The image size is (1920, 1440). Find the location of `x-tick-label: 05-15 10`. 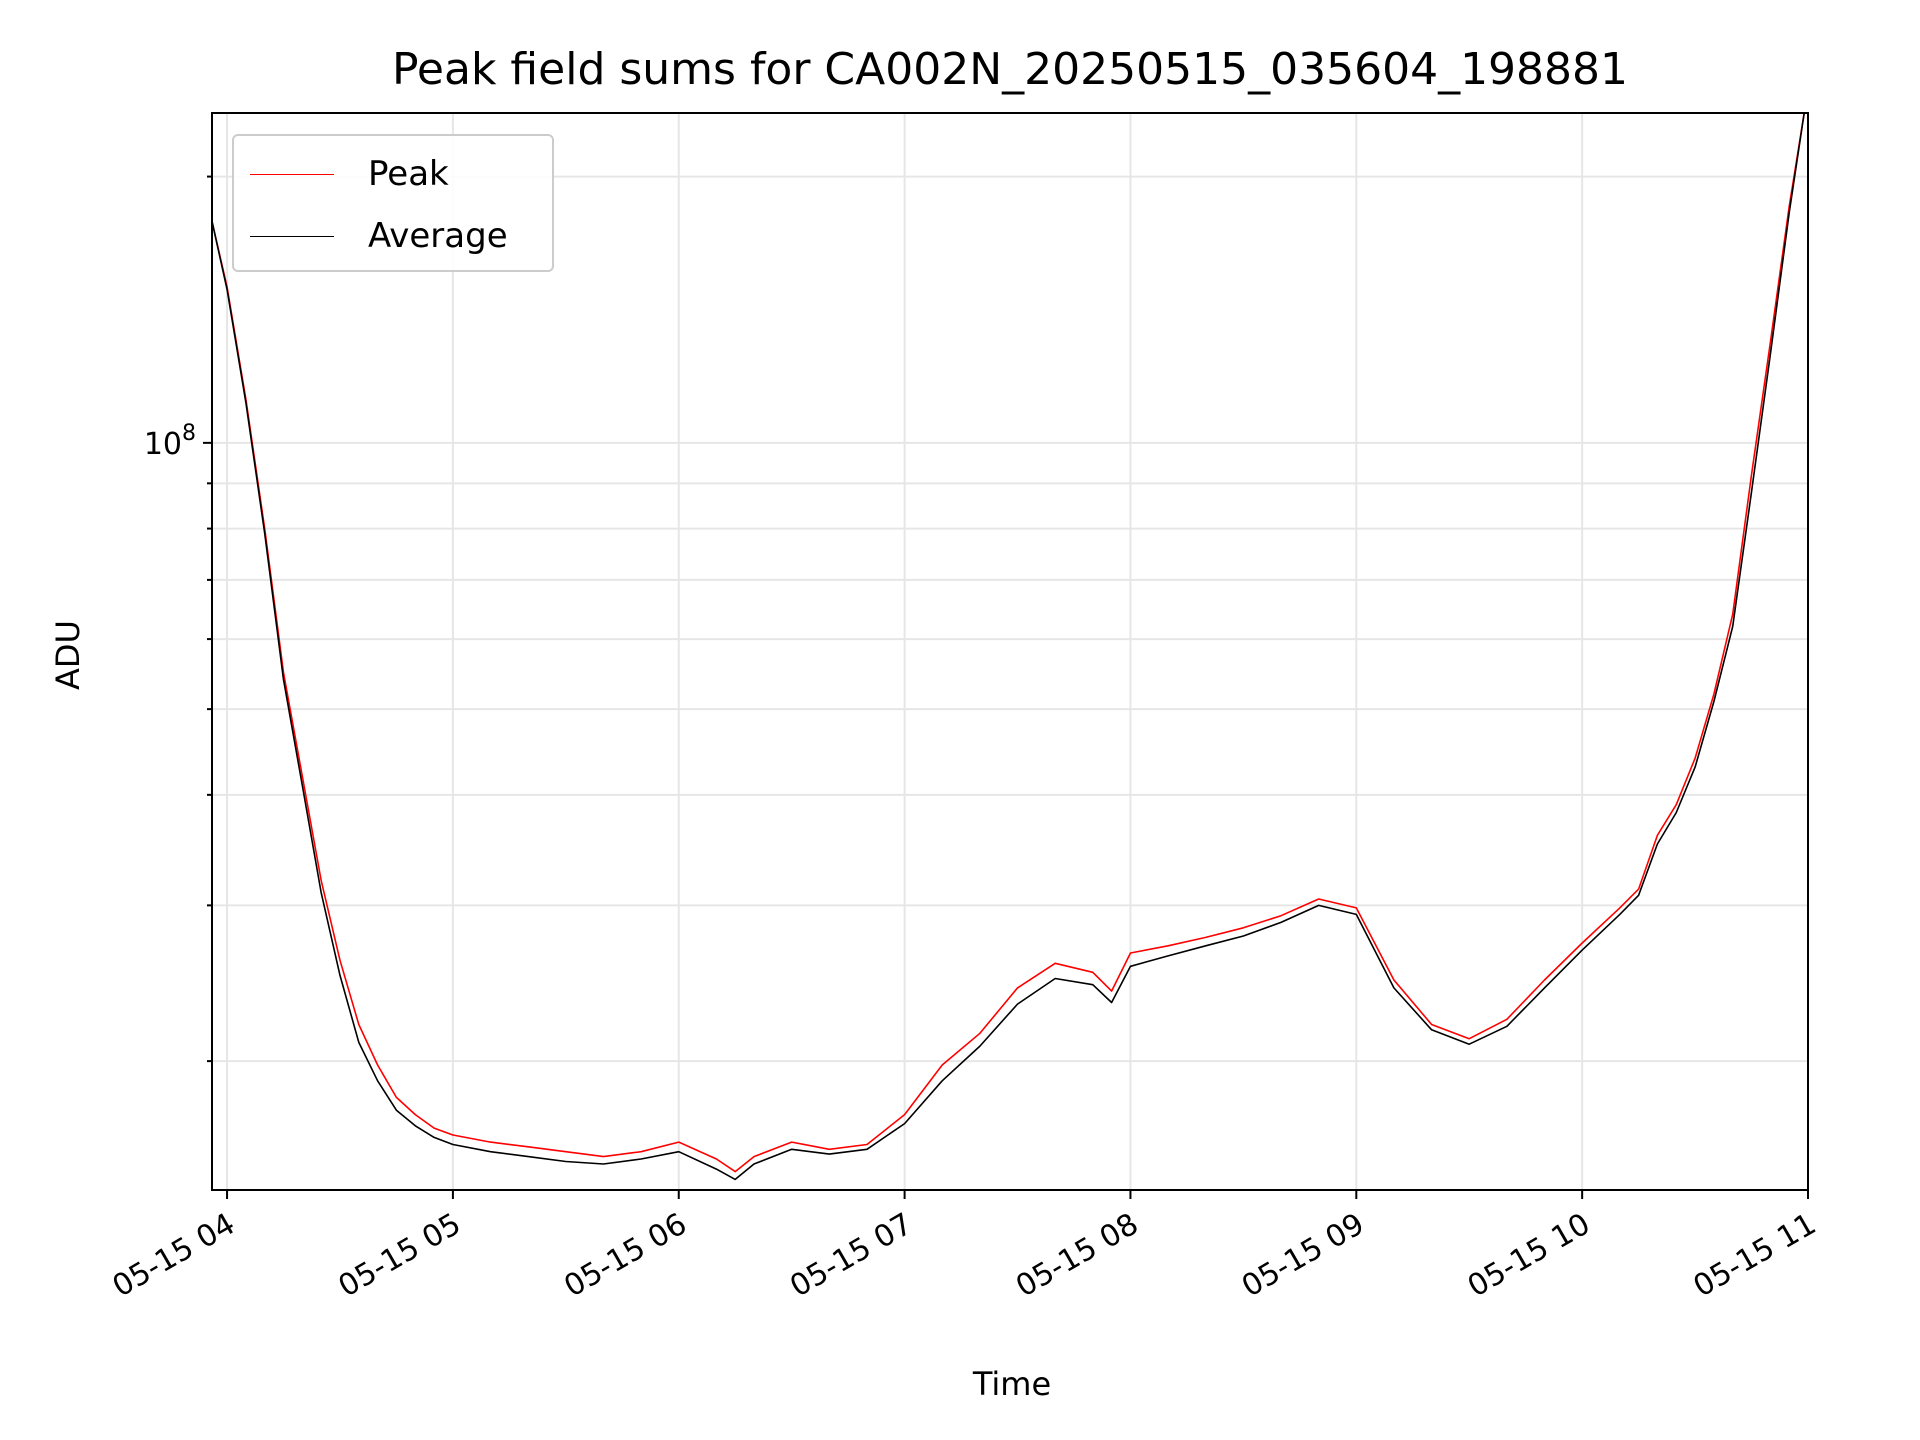

x-tick-label: 05-15 10 is located at coordinates (1529, 1256).